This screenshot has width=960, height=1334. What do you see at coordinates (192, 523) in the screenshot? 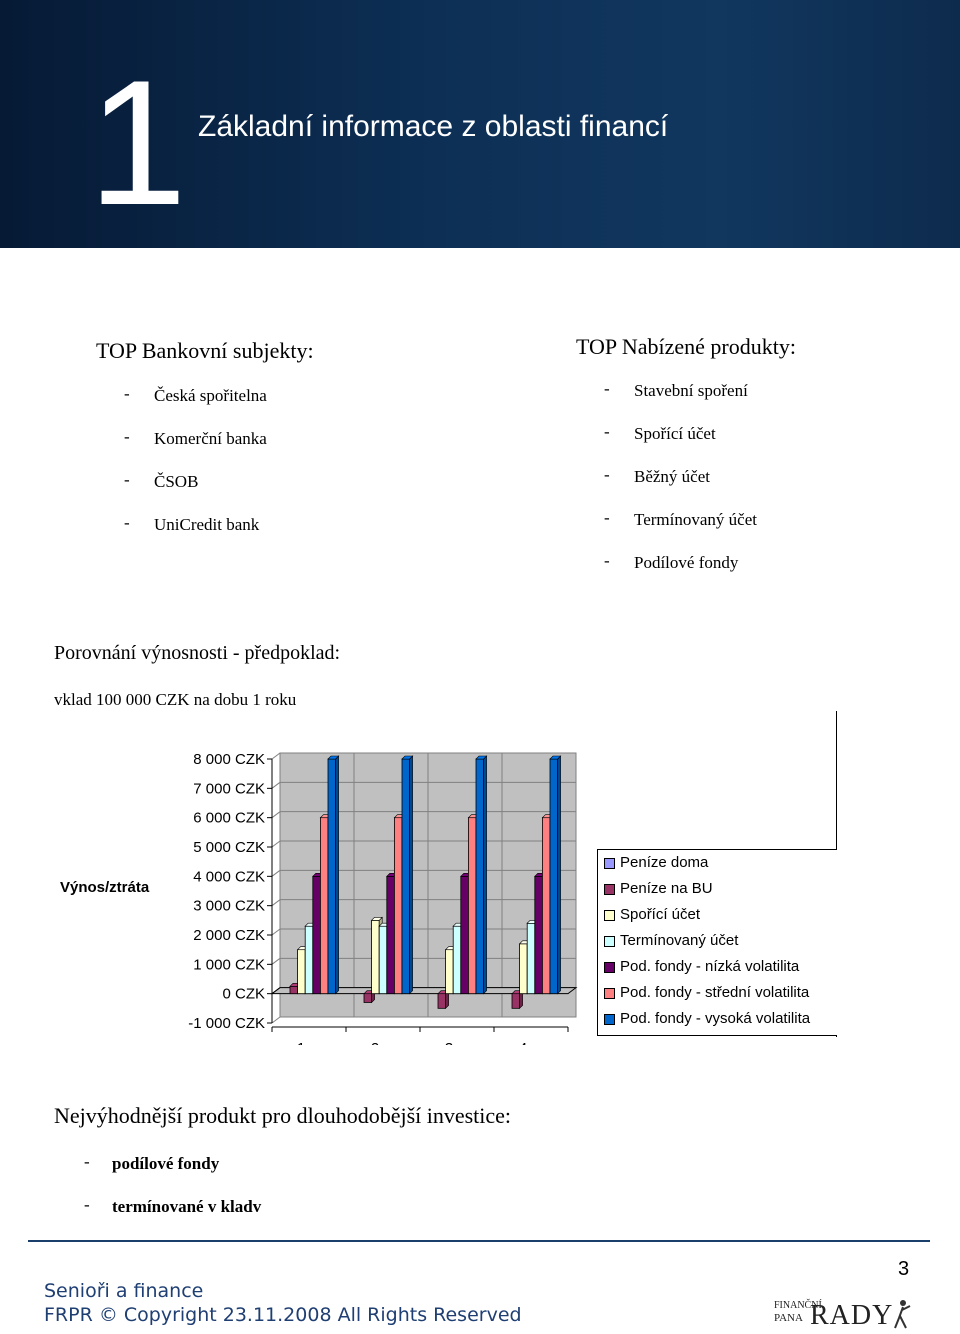
I see `list-item: - UniCredit bank` at bounding box center [192, 523].